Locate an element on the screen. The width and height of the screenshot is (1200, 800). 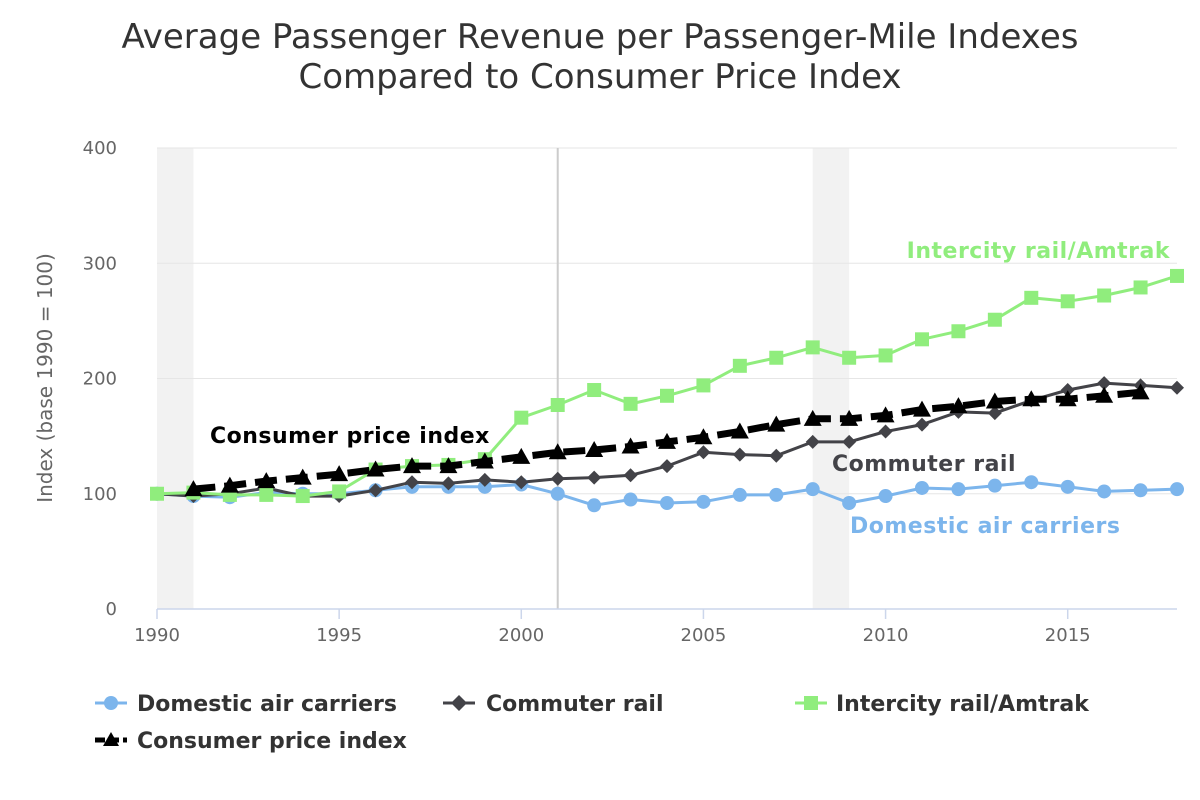
y-tick-label: 400 is located at coordinates (100, 148).